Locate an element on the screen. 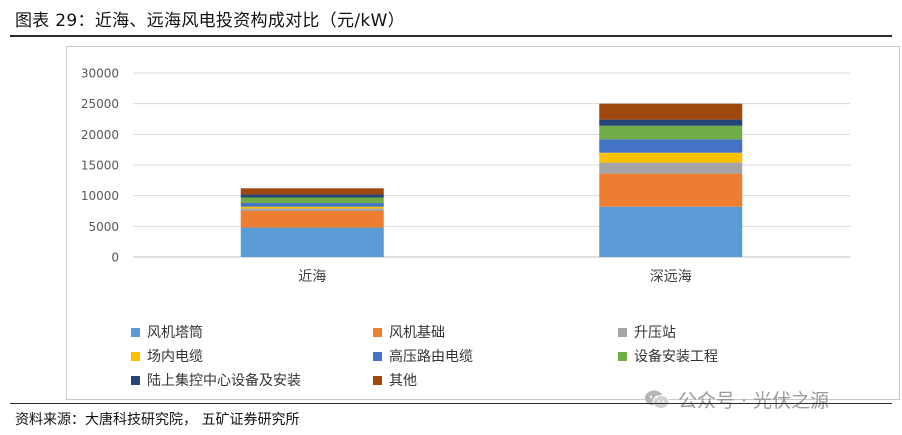 The image size is (902, 435). legend-label: 风机塔筒 is located at coordinates (175, 333).